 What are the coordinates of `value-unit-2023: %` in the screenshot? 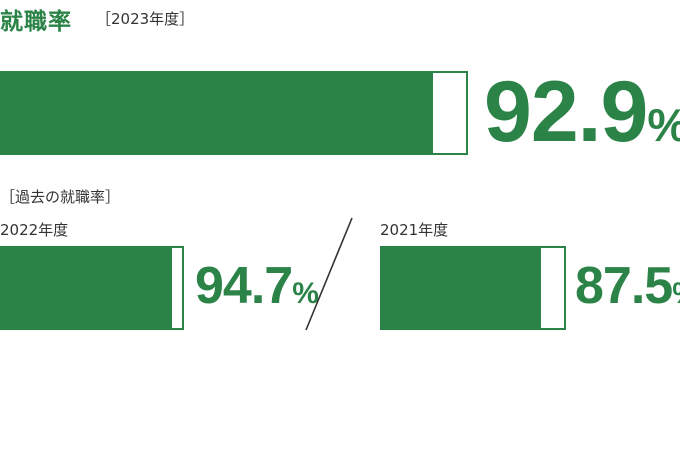 It's located at (663, 125).